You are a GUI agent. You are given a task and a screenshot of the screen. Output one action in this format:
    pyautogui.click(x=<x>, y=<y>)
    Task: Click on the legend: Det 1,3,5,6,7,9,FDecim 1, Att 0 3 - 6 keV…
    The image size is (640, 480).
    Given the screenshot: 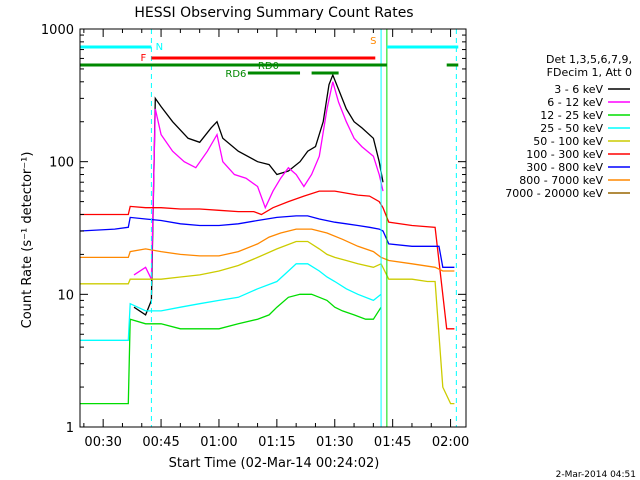 What is the action you would take?
    pyautogui.click(x=568, y=126)
    